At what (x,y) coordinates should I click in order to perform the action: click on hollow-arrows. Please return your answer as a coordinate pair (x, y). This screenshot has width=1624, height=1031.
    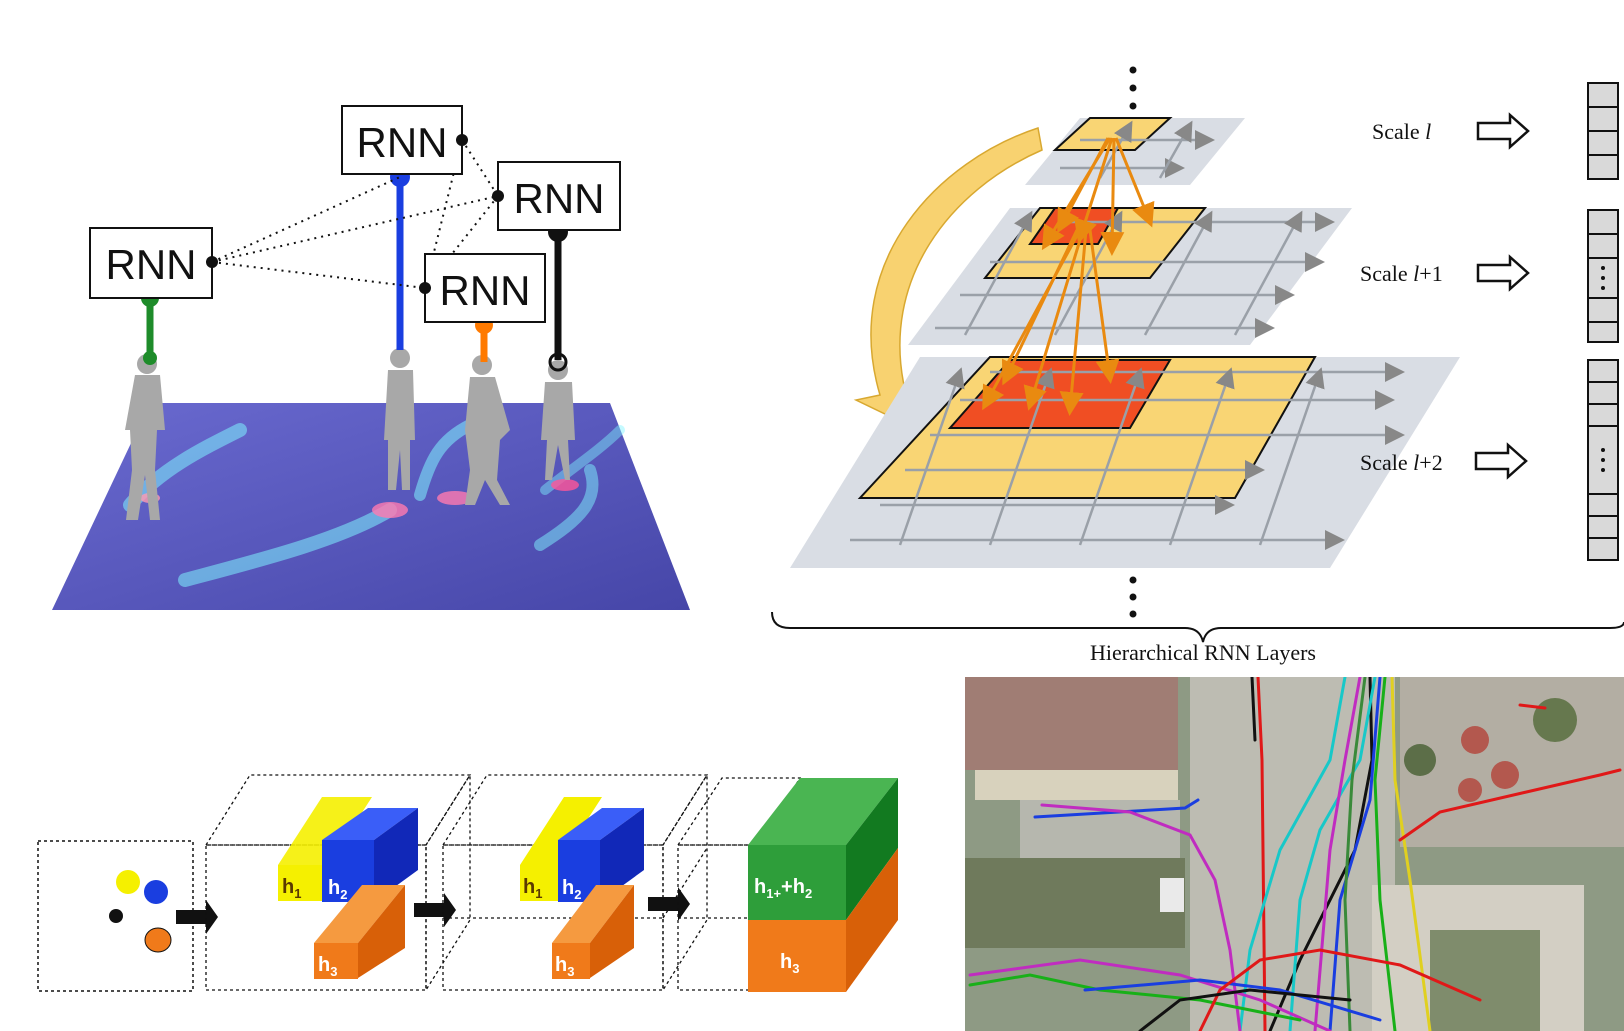
    Looking at the image, I should click on (1502, 296).